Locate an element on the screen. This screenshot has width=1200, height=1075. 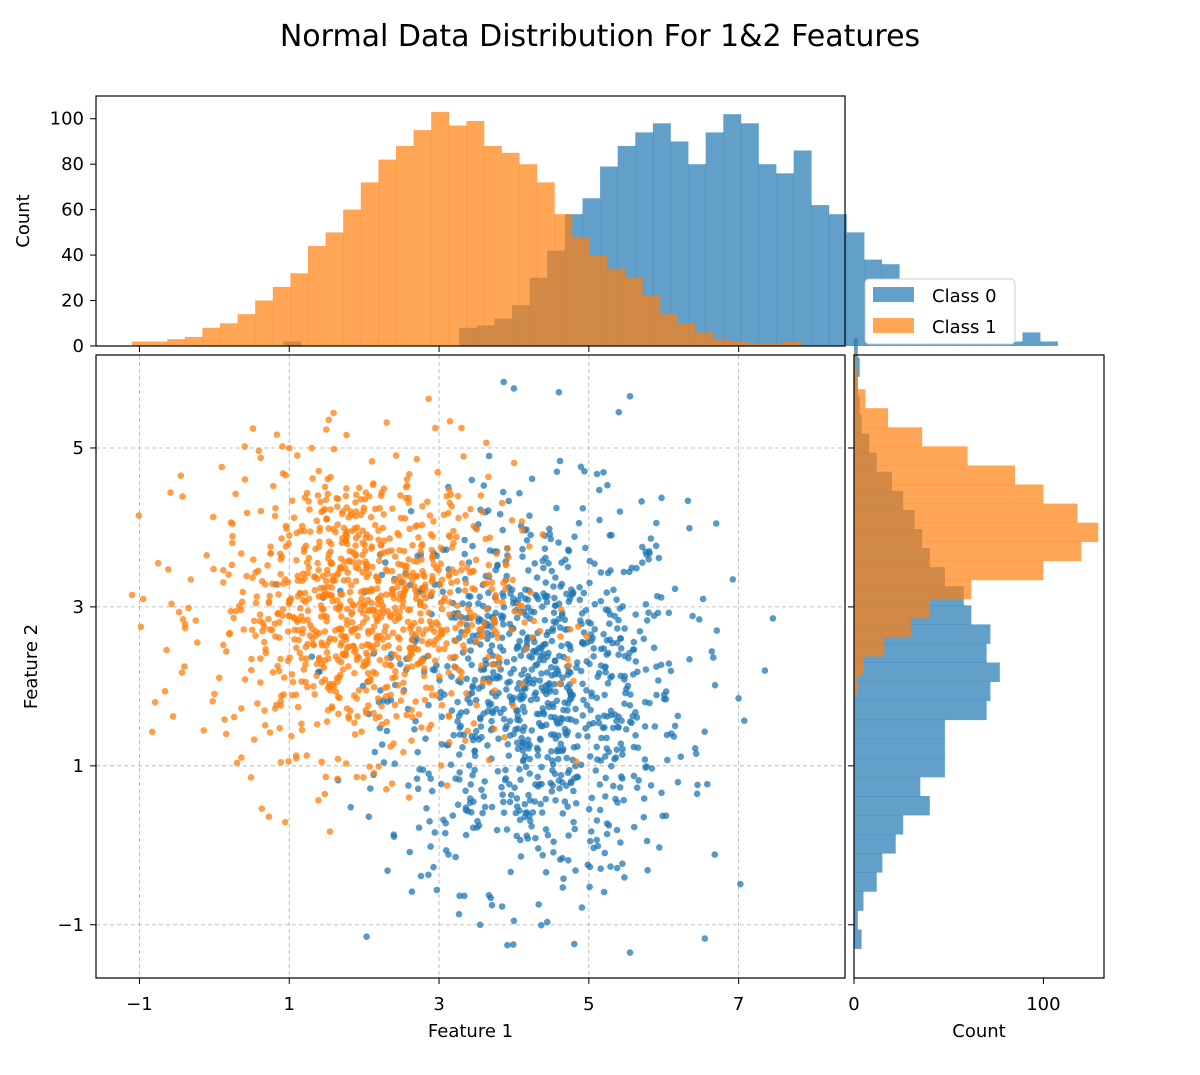
top-hist-frame is located at coordinates (470, 221).